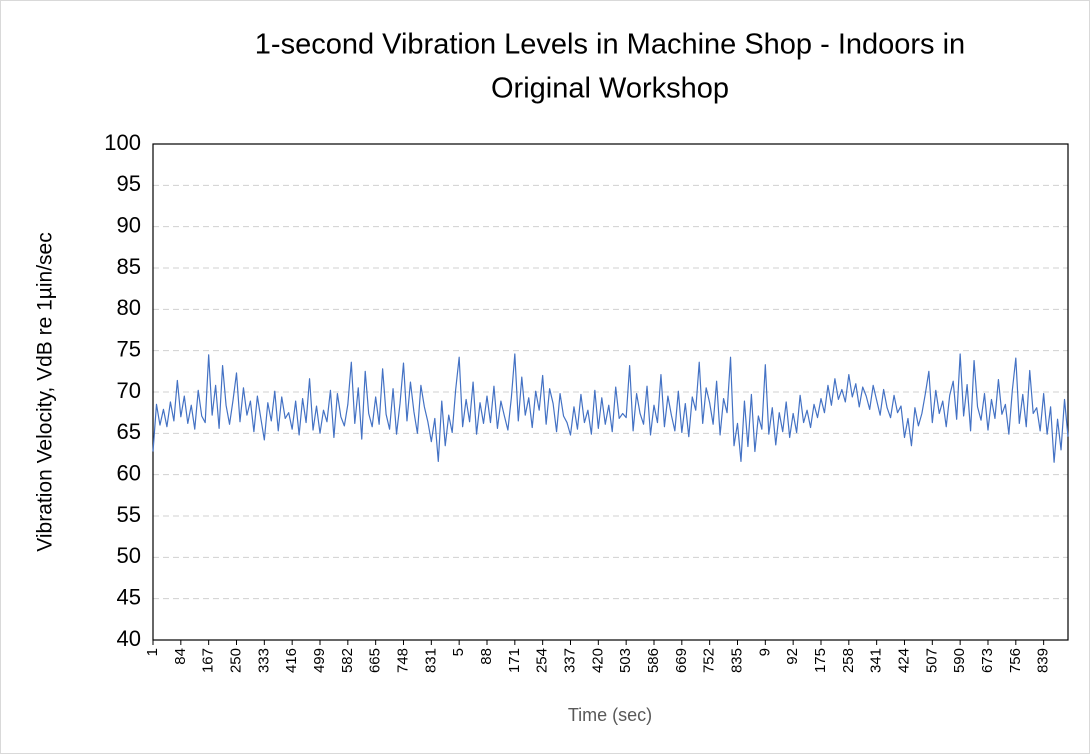 The height and width of the screenshot is (754, 1090). Describe the element at coordinates (129, 472) in the screenshot. I see `y-tick-label: 60` at that location.